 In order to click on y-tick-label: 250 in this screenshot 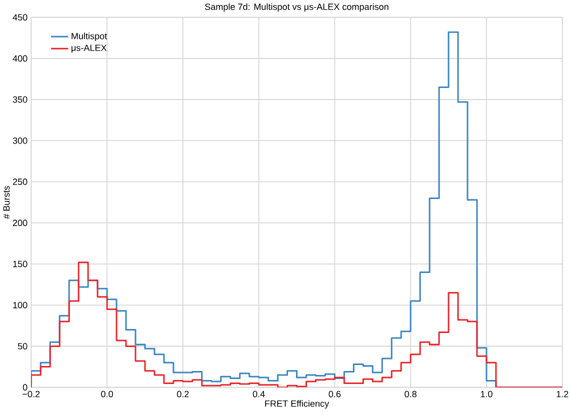, I will do `click(20, 182)`.